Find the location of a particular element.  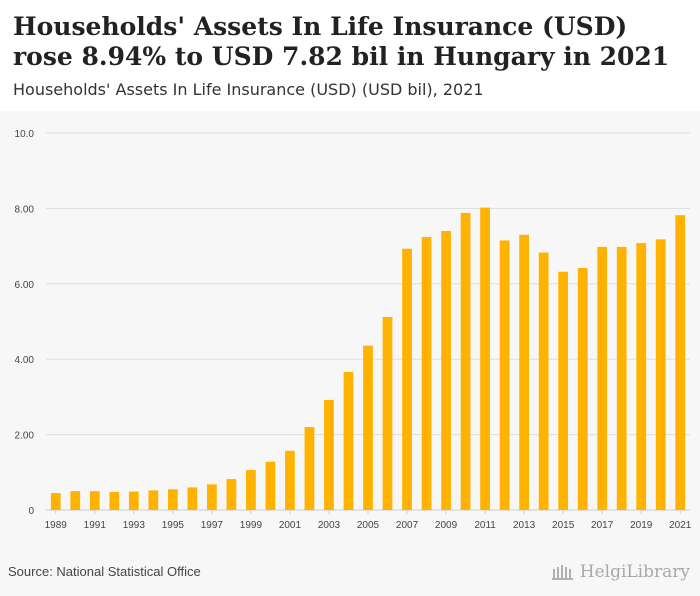

x-tick-label: 2017 is located at coordinates (602, 525).